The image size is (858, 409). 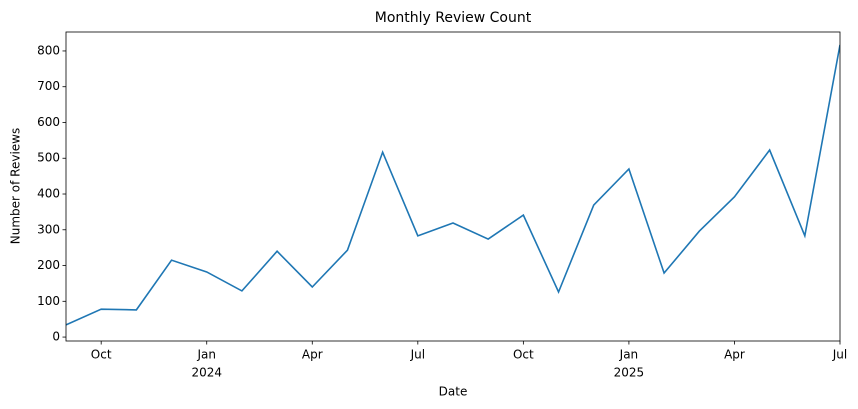 What do you see at coordinates (453, 18) in the screenshot?
I see `chart-title: Monthly Review Count` at bounding box center [453, 18].